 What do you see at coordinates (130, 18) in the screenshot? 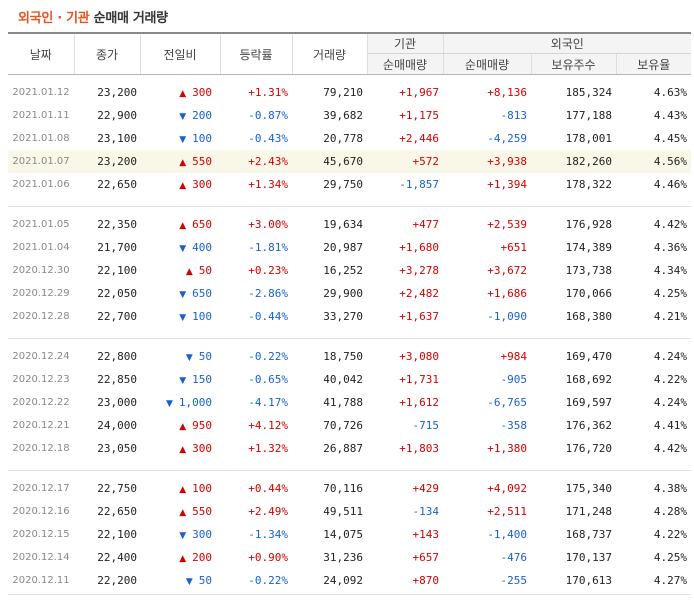
I see `title-rest: 순매매 거래량` at bounding box center [130, 18].